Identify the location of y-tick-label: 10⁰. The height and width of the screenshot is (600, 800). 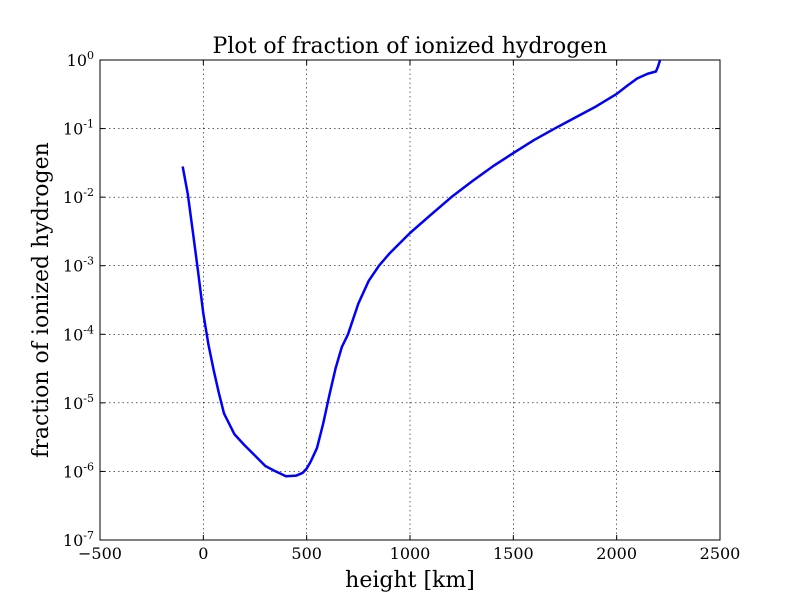
(80, 59).